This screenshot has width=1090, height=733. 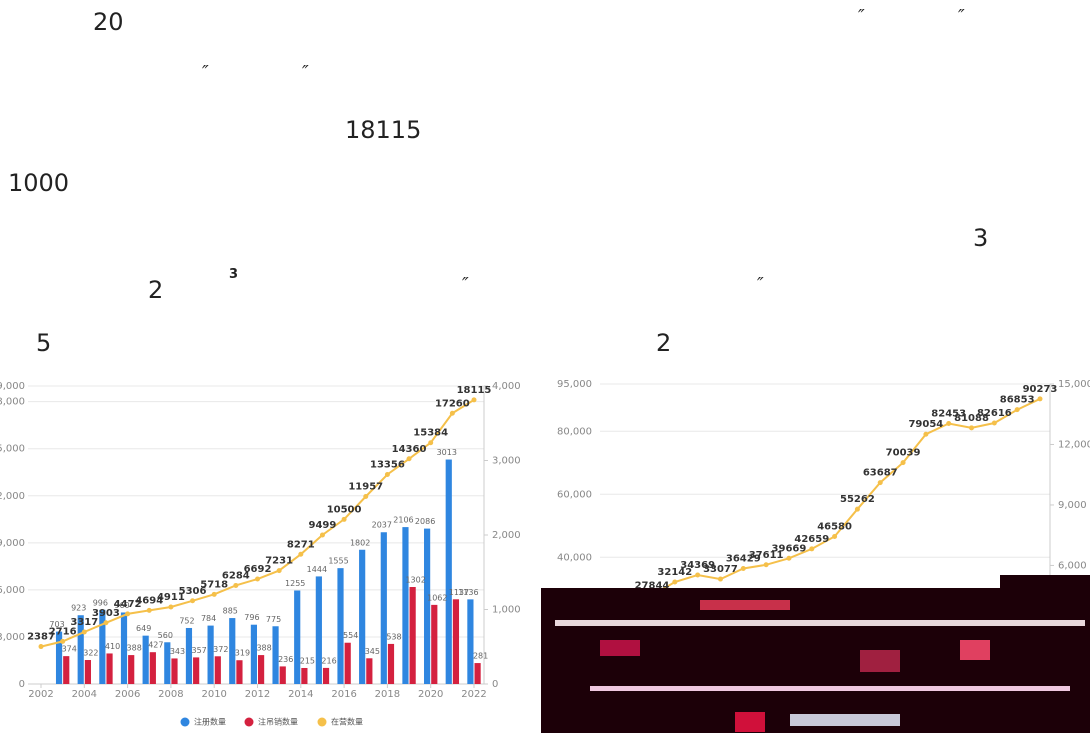 What do you see at coordinates (452, 403) in the screenshot?
I see `line-value-label: 17260` at bounding box center [452, 403].